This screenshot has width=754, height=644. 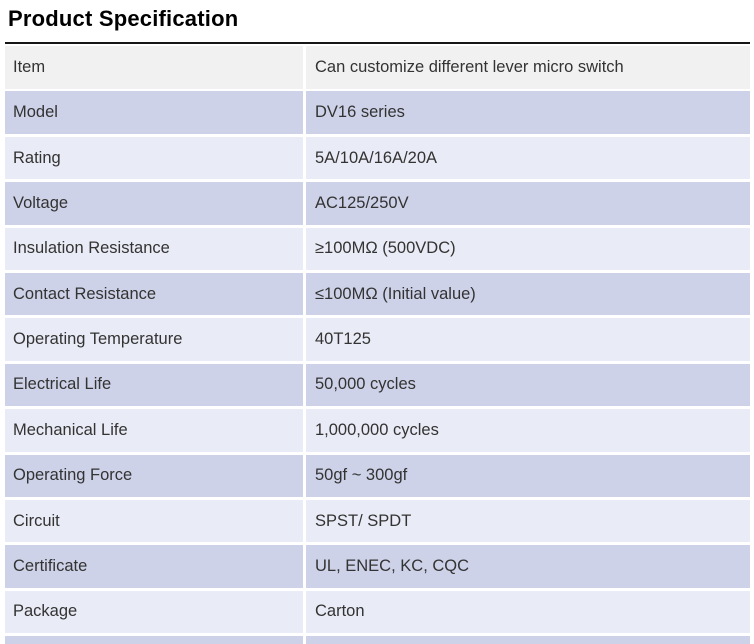 I want to click on spec-label, so click(x=154, y=640).